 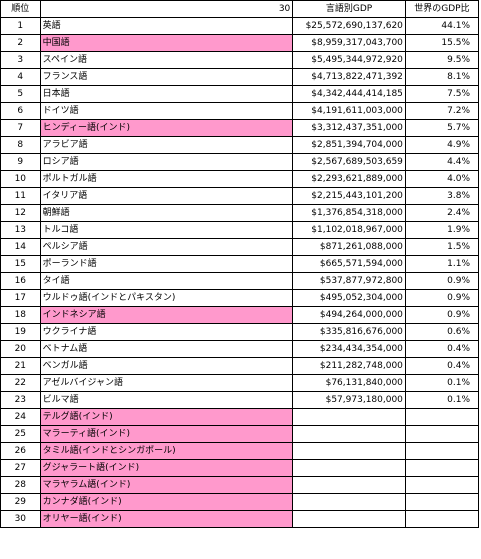 I want to click on table-row: 27 グジャラート語(インド), so click(x=240, y=468).